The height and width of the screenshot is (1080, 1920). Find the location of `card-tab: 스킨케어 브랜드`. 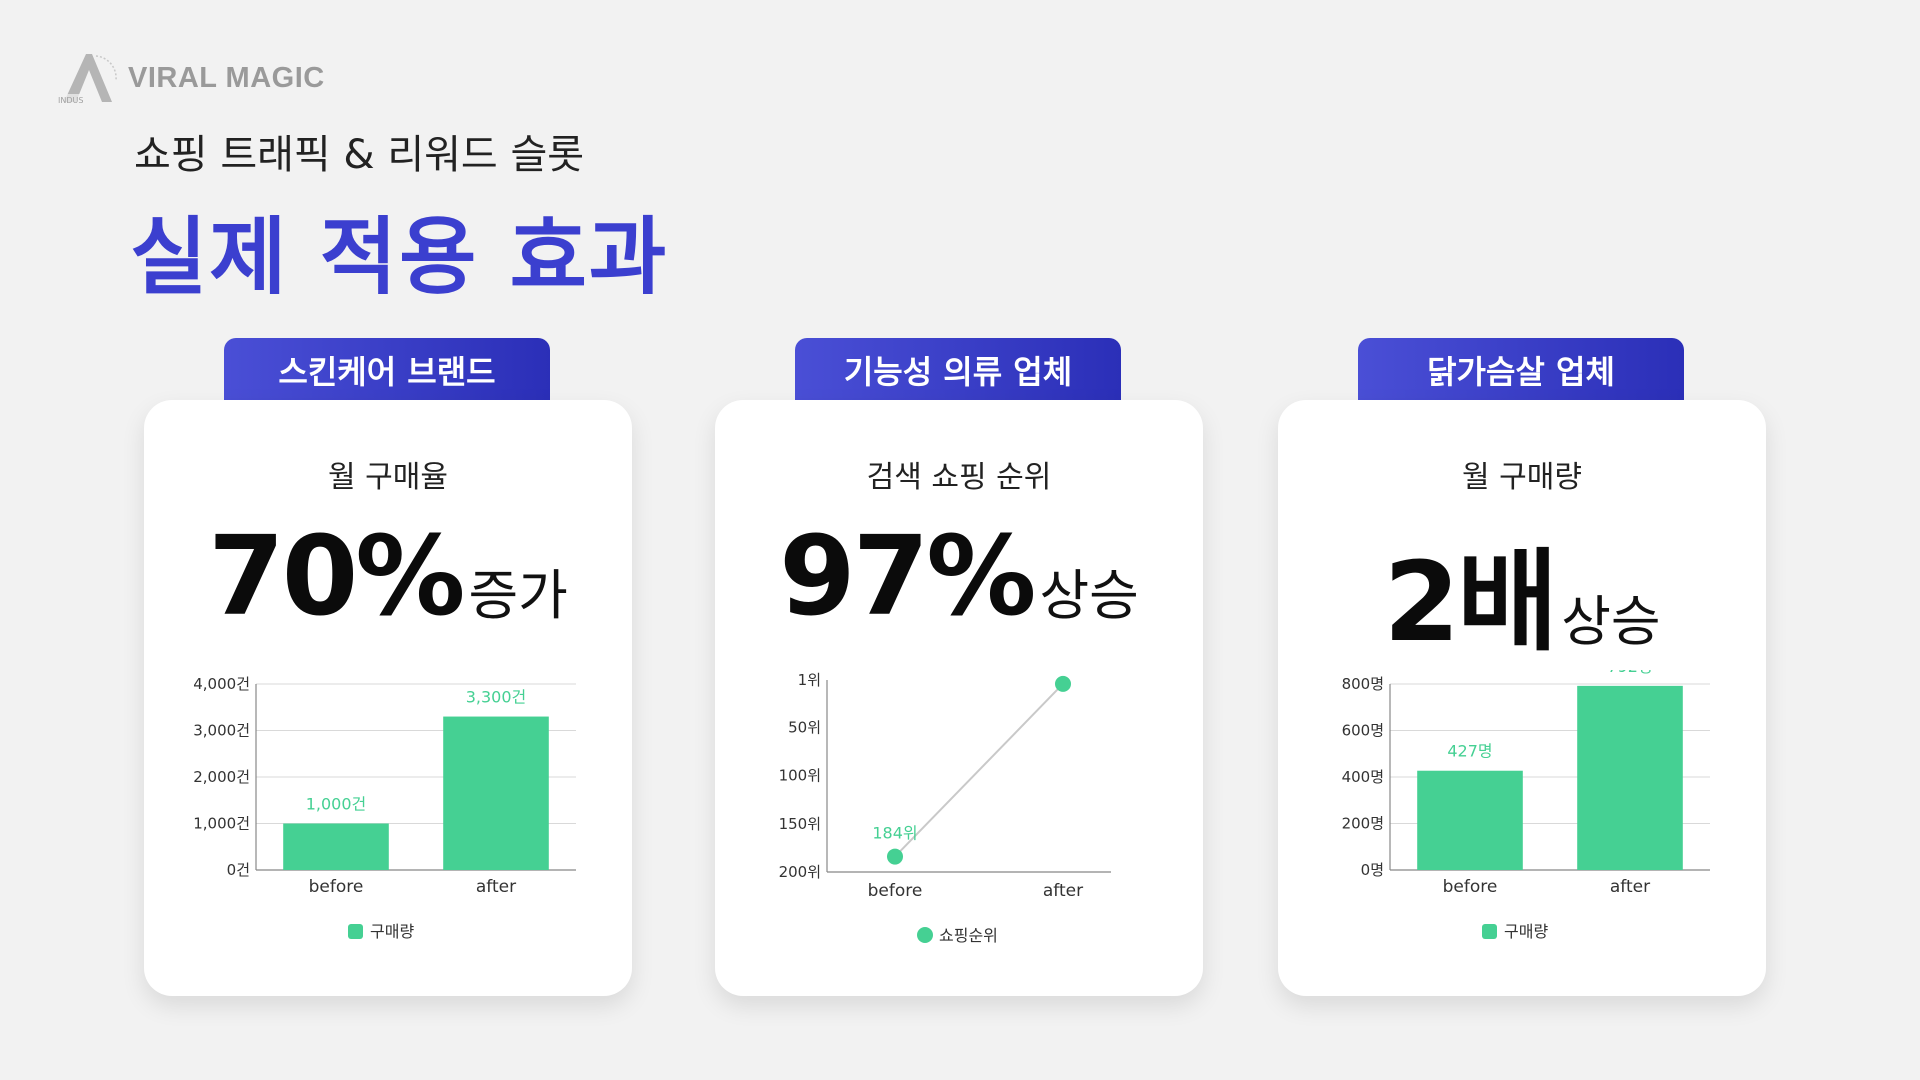

card-tab: 스킨케어 브랜드 is located at coordinates (387, 370).